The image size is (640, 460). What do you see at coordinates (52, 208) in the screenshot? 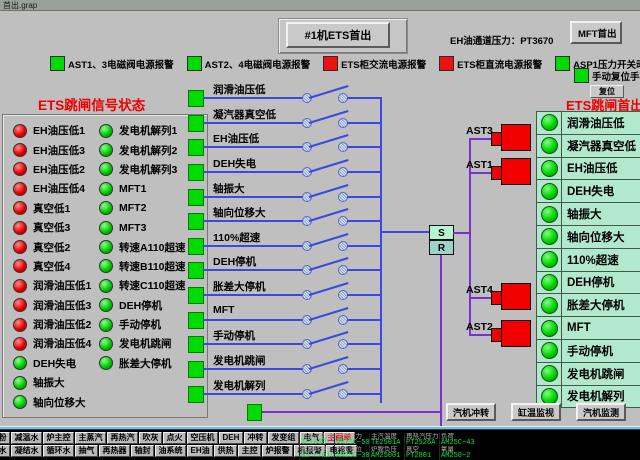
I see `trip-signal-item: 真空低1` at bounding box center [52, 208].